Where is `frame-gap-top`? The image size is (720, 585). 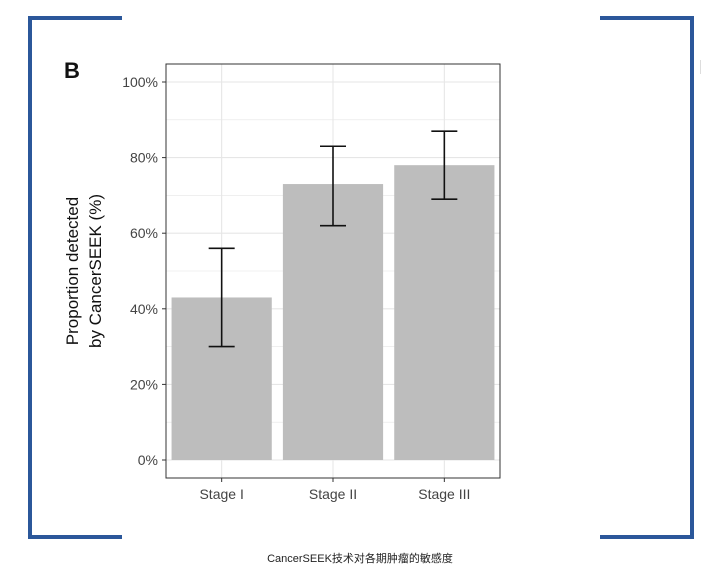
frame-gap-top is located at coordinates (361, 18).